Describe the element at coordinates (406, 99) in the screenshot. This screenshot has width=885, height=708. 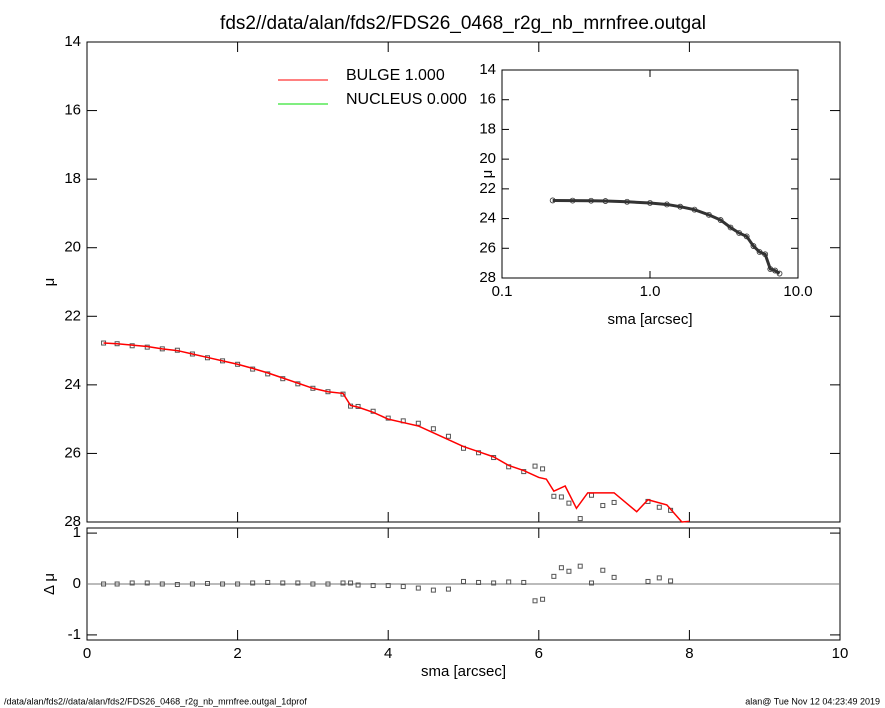
I see `legend-label: NUCLEUS 0.000` at that location.